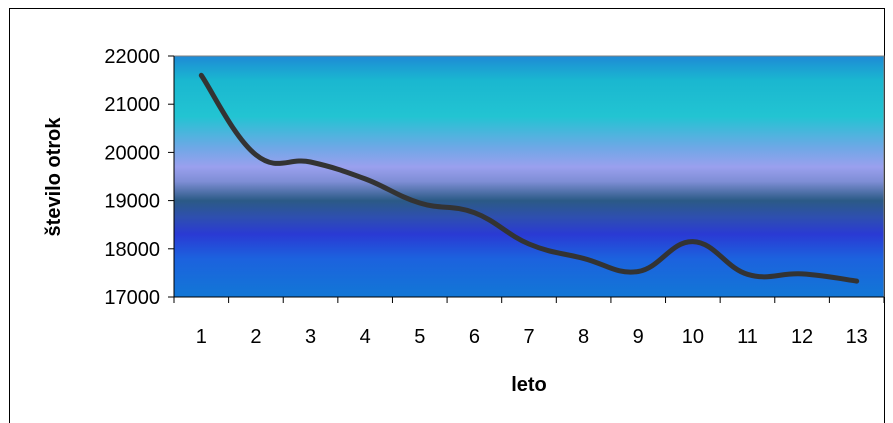 The image size is (893, 423). What do you see at coordinates (132, 153) in the screenshot?
I see `y-tick-label: 20000` at bounding box center [132, 153].